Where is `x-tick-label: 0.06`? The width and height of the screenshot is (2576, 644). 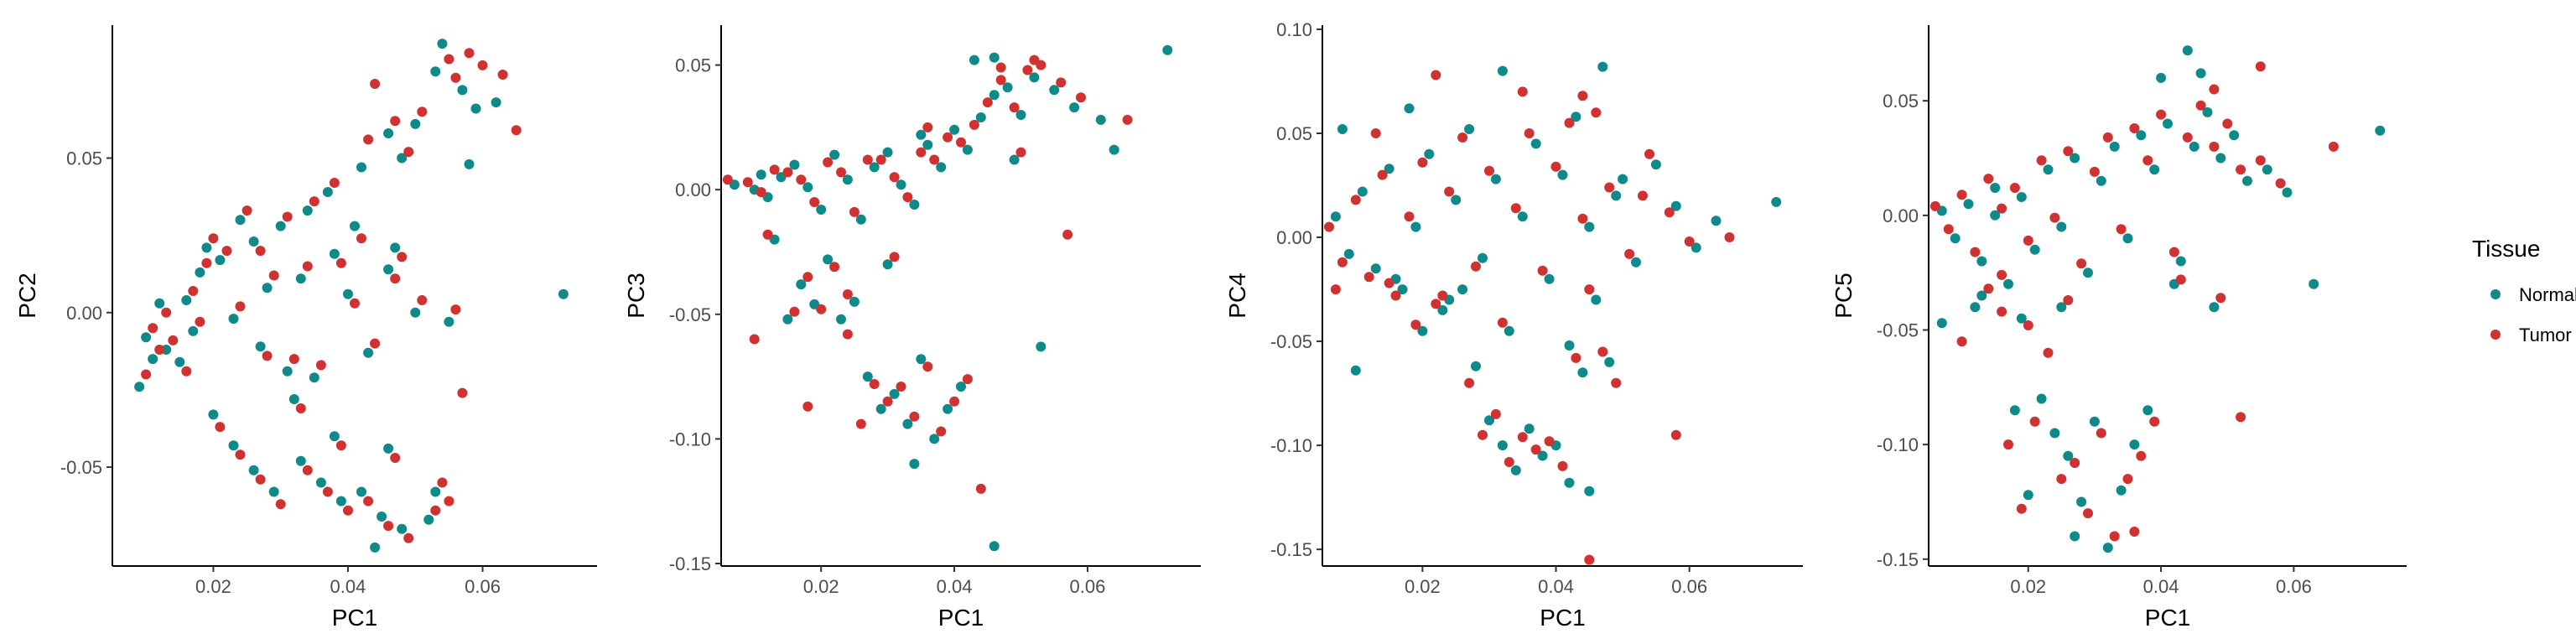
x-tick-label: 0.06 is located at coordinates (2294, 586).